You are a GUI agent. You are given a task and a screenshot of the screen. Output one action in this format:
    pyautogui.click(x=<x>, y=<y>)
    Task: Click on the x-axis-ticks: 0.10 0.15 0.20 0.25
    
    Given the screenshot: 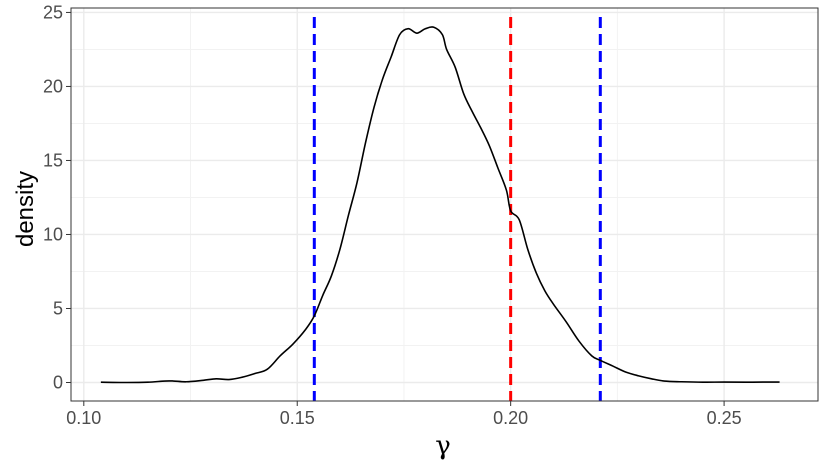 What is the action you would take?
    pyautogui.click(x=404, y=414)
    